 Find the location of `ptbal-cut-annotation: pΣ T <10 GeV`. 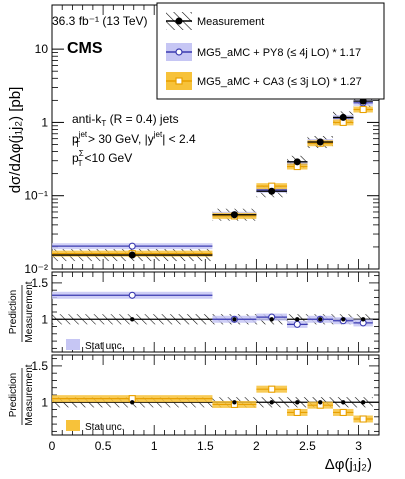

ptbal-cut-annotation: pΣ T <10 GeV is located at coordinates (102, 158).